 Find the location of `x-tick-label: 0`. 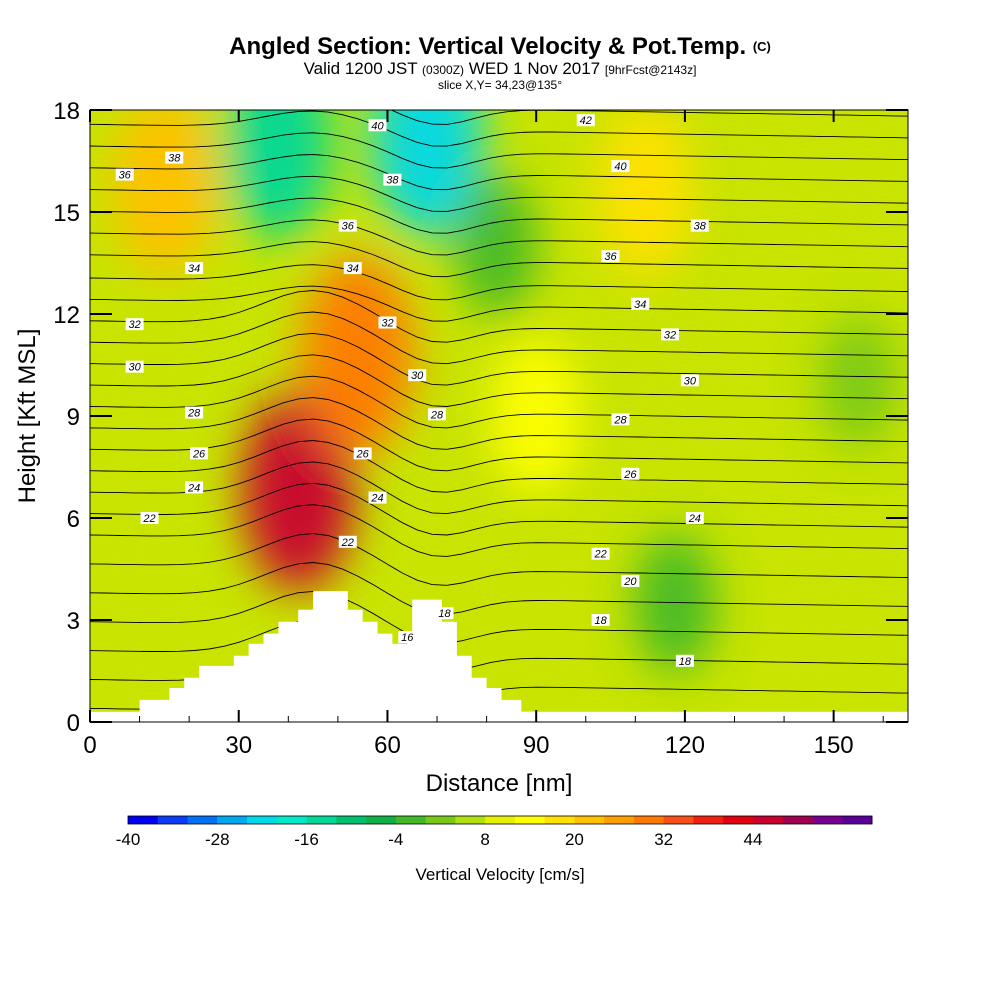

x-tick-label: 0 is located at coordinates (89, 745).